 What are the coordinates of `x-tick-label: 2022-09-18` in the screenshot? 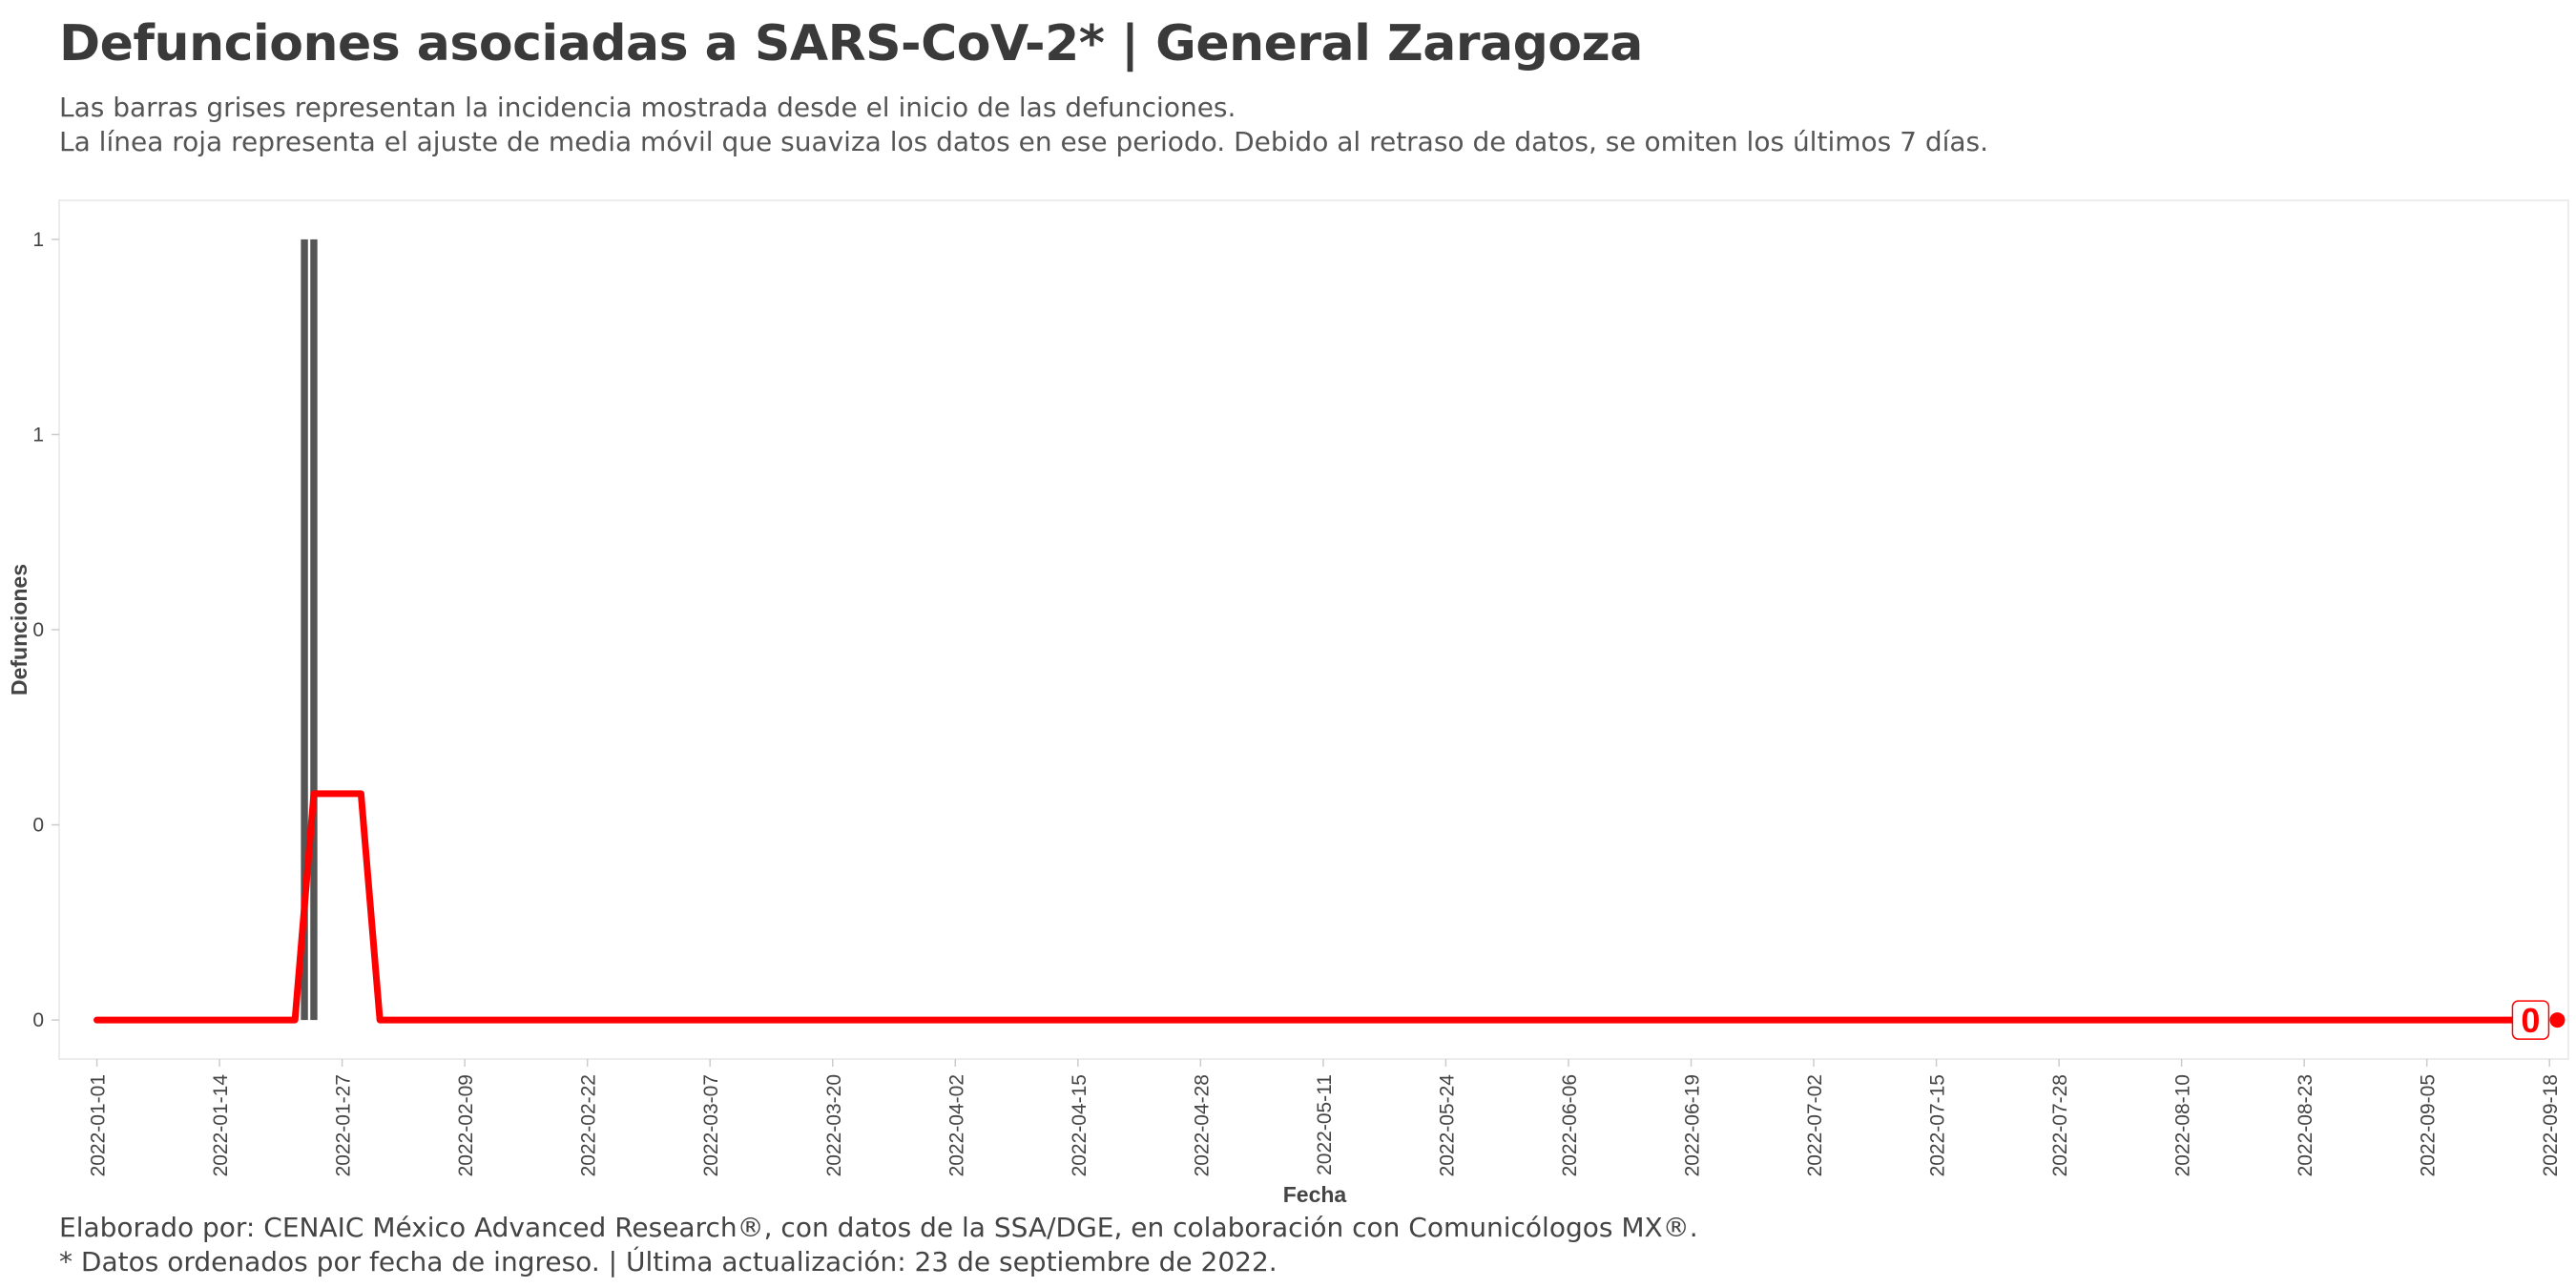 It's located at (2551, 1125).